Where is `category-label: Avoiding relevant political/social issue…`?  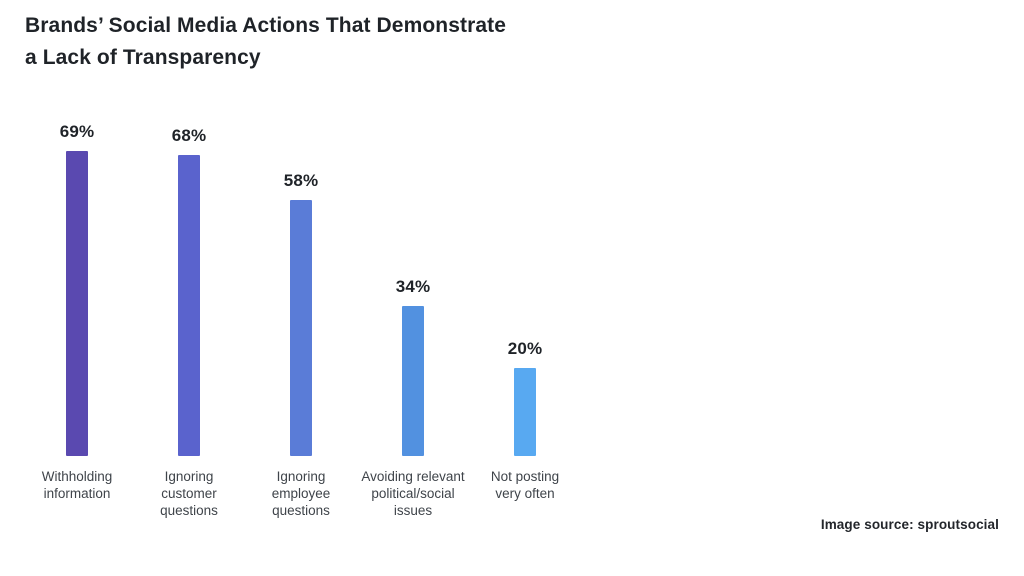
category-label: Avoiding relevant political/social issue… is located at coordinates (413, 493).